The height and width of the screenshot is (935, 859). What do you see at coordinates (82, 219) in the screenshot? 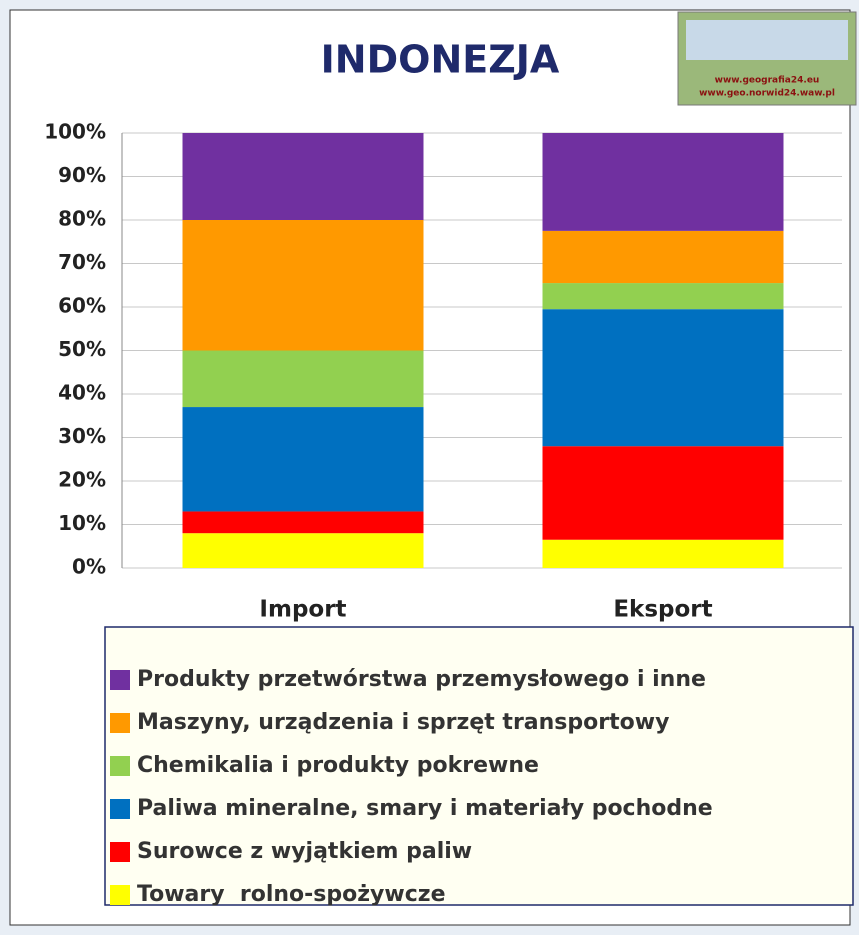
I see `y-tick-label: 80%` at bounding box center [82, 219].